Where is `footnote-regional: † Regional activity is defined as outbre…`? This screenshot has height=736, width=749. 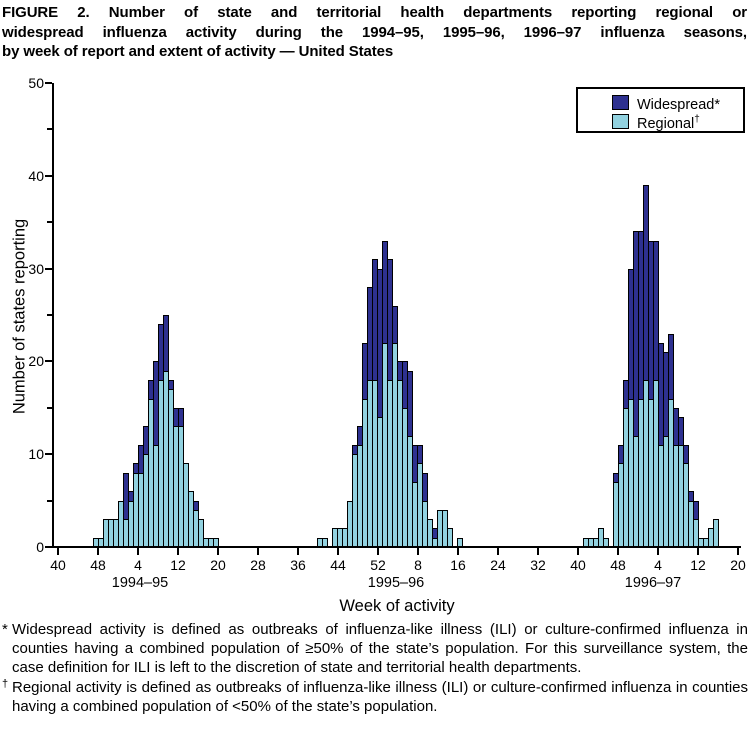 footnote-regional: † Regional activity is defined as outbre… is located at coordinates (375, 697).